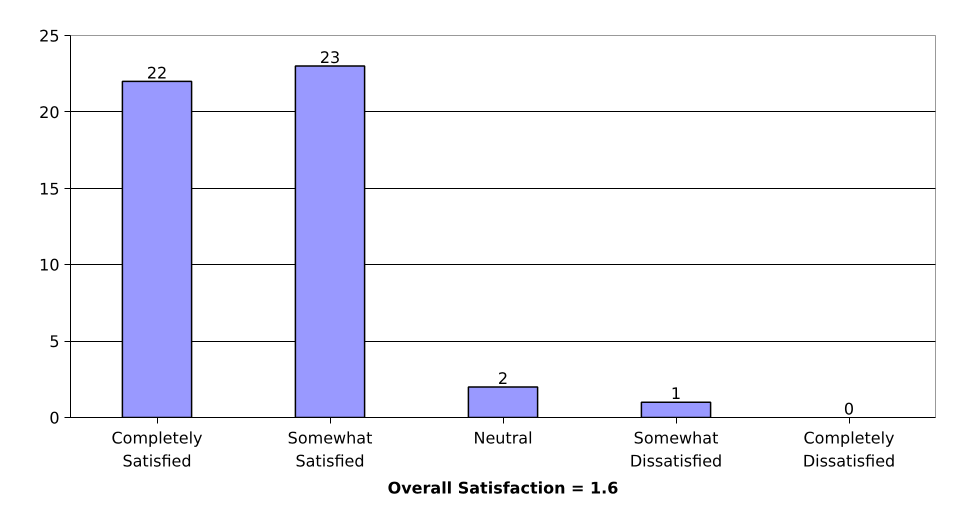 The image size is (958, 508). Describe the element at coordinates (49, 112) in the screenshot. I see `y-tick-label: 20` at that location.